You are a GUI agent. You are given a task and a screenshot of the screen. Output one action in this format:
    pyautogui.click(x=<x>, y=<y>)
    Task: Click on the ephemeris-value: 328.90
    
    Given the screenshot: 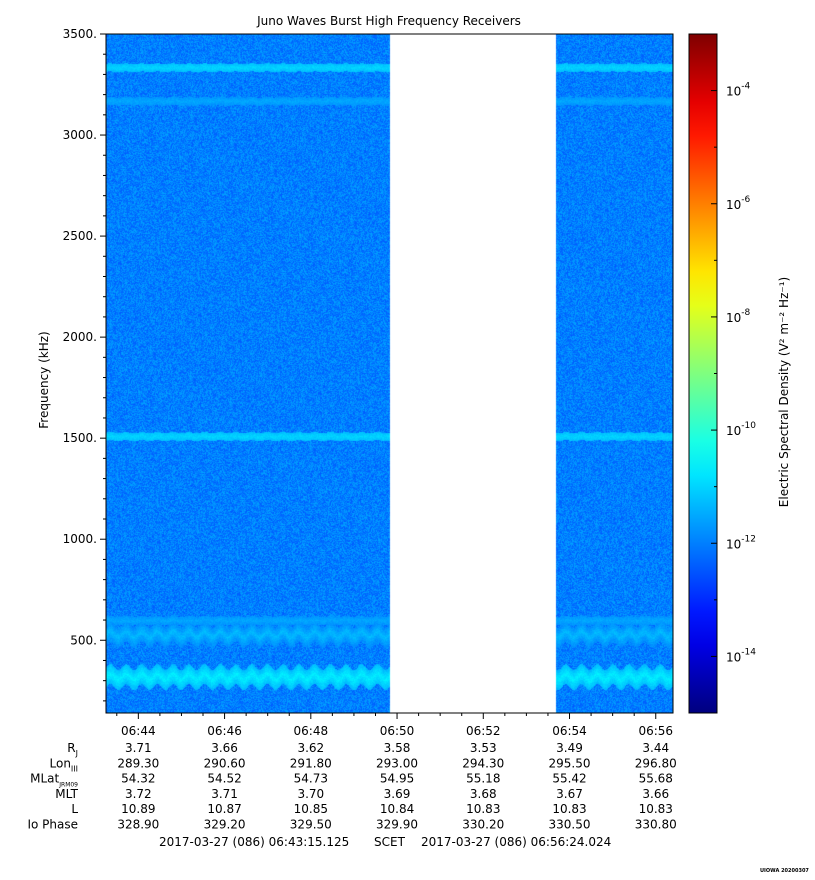 What is the action you would take?
    pyautogui.click(x=138, y=825)
    